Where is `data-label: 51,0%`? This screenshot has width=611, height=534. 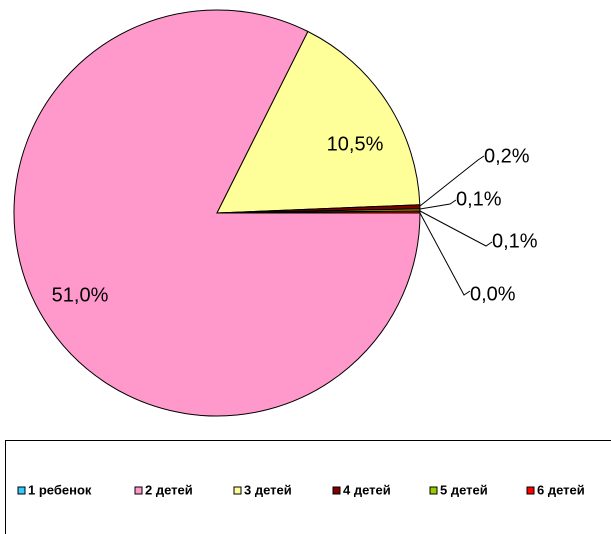
data-label: 51,0% is located at coordinates (80, 295).